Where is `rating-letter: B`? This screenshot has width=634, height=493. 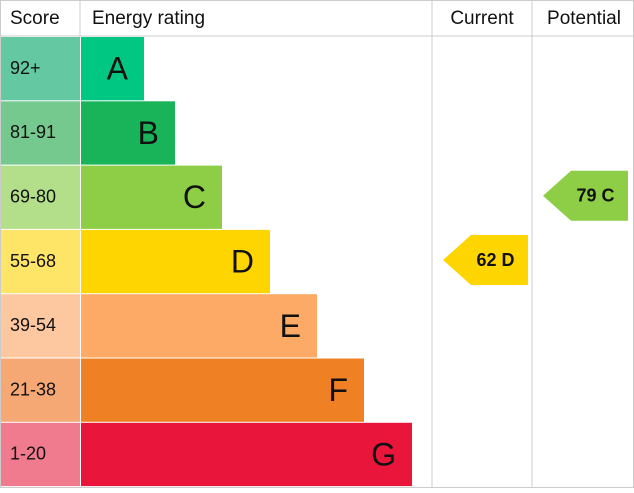 rating-letter: B is located at coordinates (148, 133).